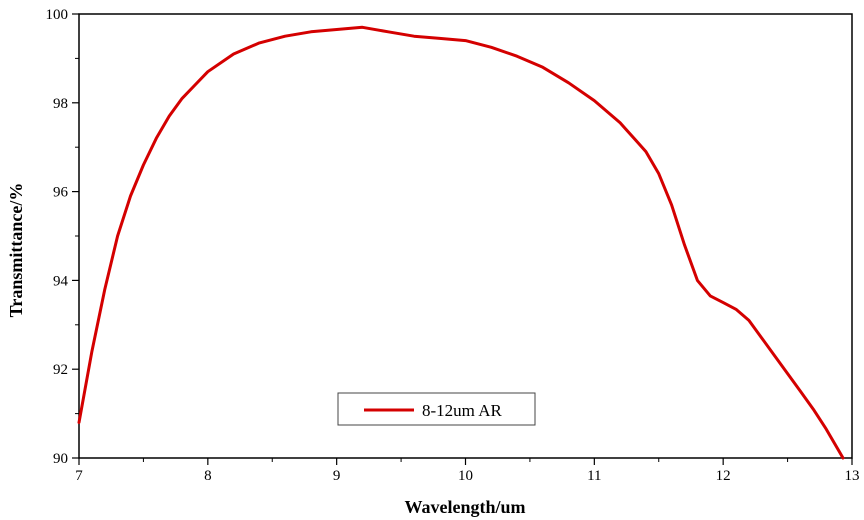  I want to click on legend: 8-12um AR, so click(436, 409).